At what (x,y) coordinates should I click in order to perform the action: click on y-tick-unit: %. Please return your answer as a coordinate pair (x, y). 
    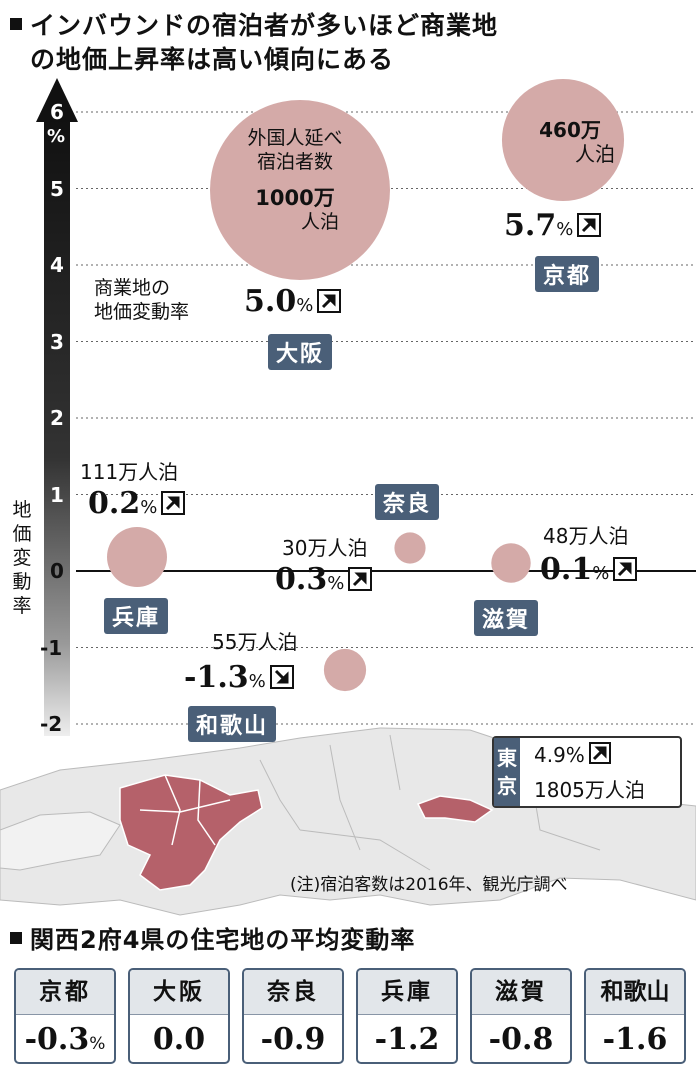
    Looking at the image, I should click on (56, 136).